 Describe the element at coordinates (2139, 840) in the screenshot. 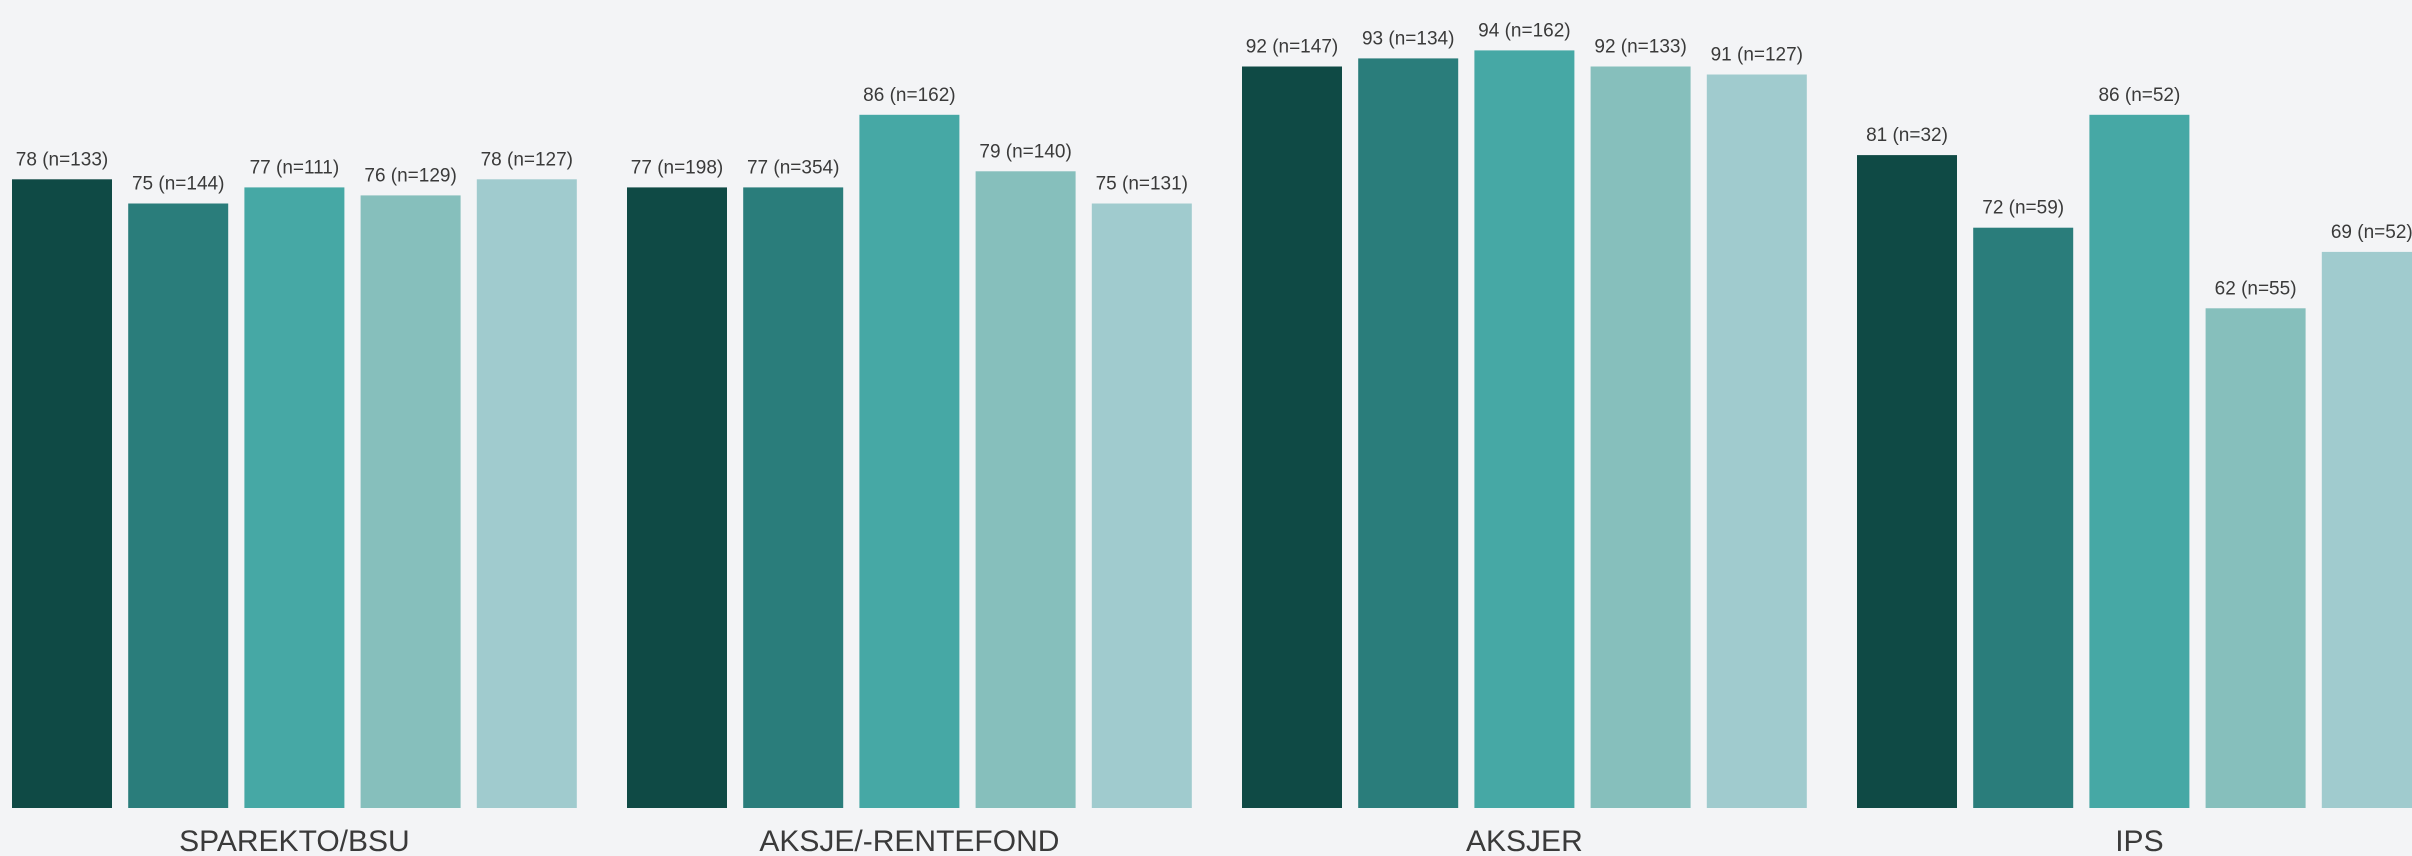

I see `category-label-4: IPS` at that location.